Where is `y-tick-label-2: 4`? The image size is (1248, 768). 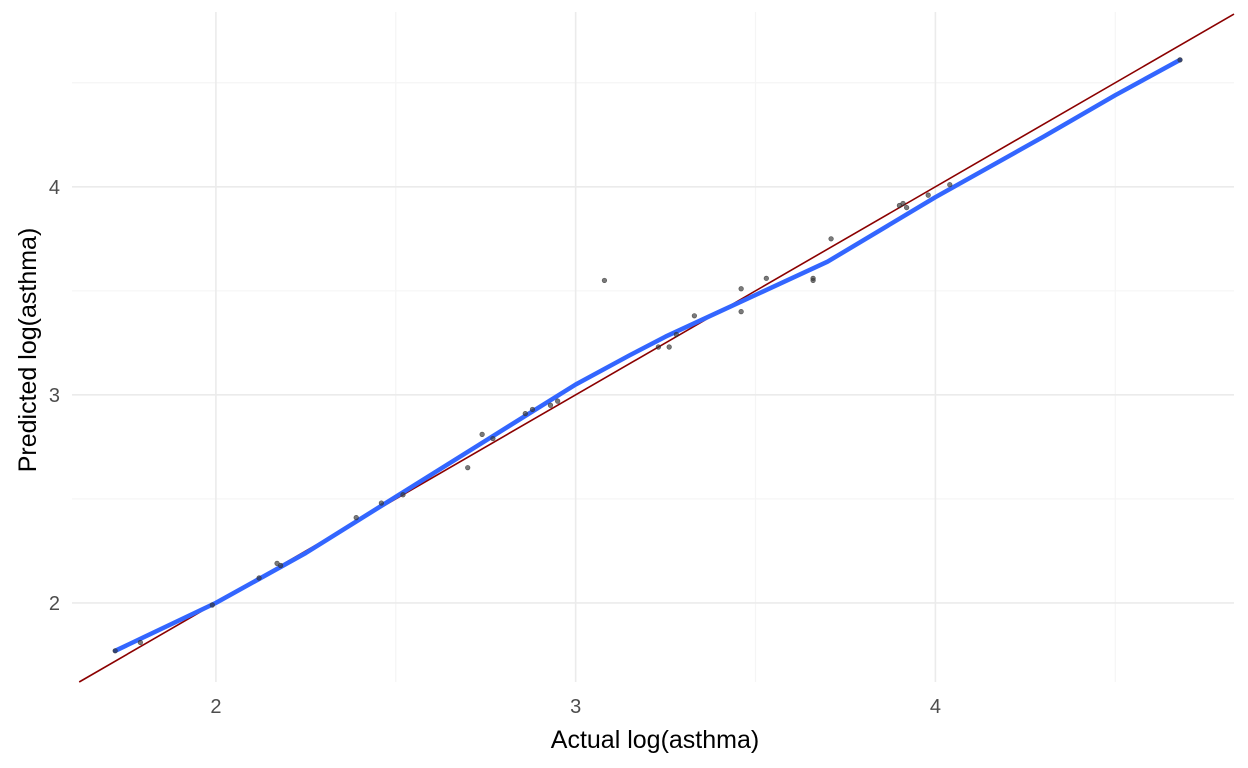 y-tick-label-2: 4 is located at coordinates (54, 188).